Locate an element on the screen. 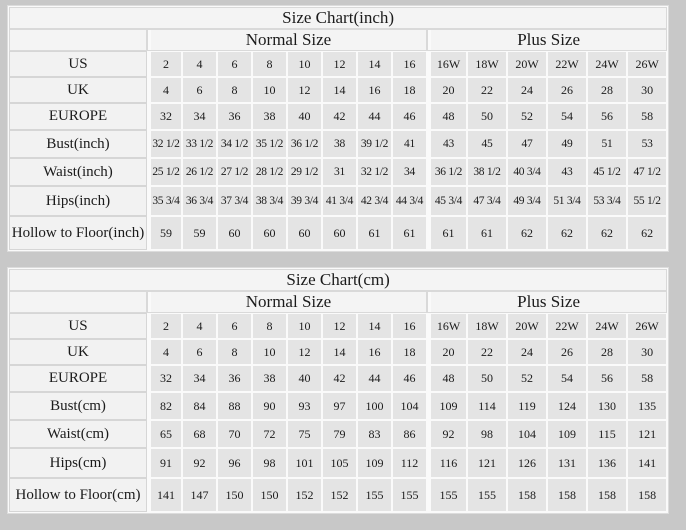 This screenshot has height=530, width=686. size-value-cell: 26 1/2 is located at coordinates (199, 172).